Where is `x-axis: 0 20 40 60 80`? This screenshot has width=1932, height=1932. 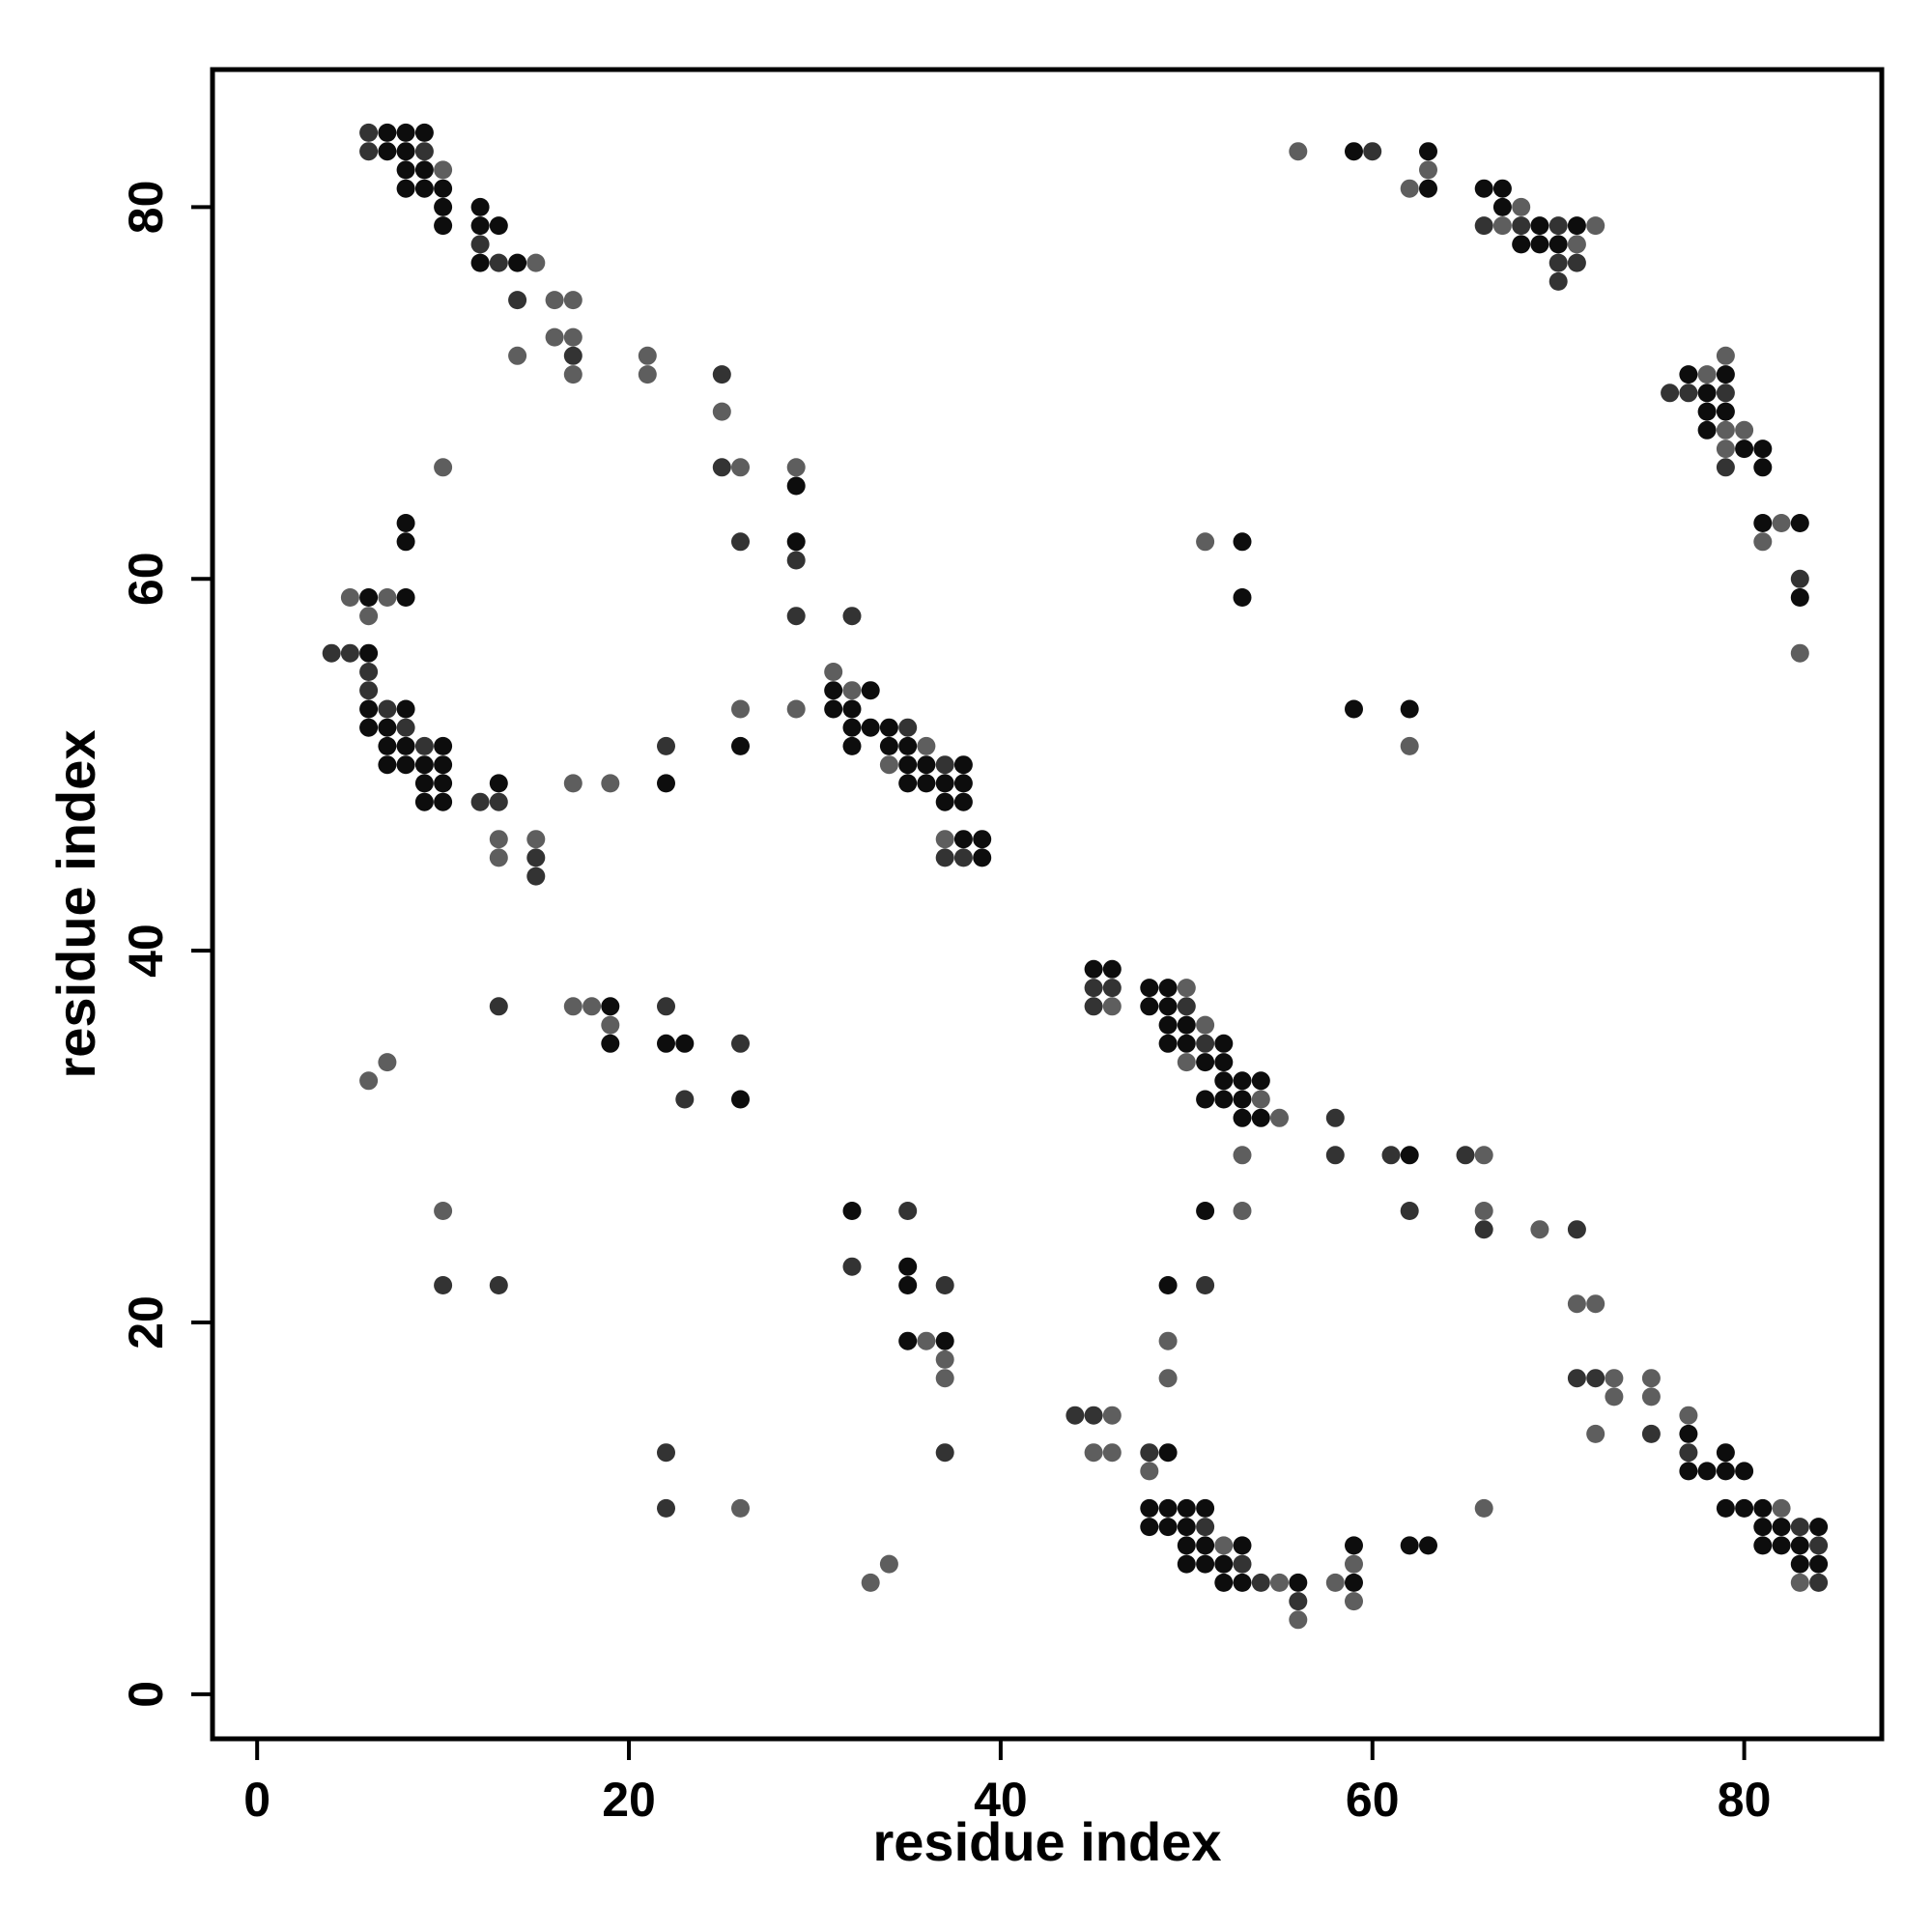
x-axis: 0 20 40 60 80 is located at coordinates (1007, 1783).